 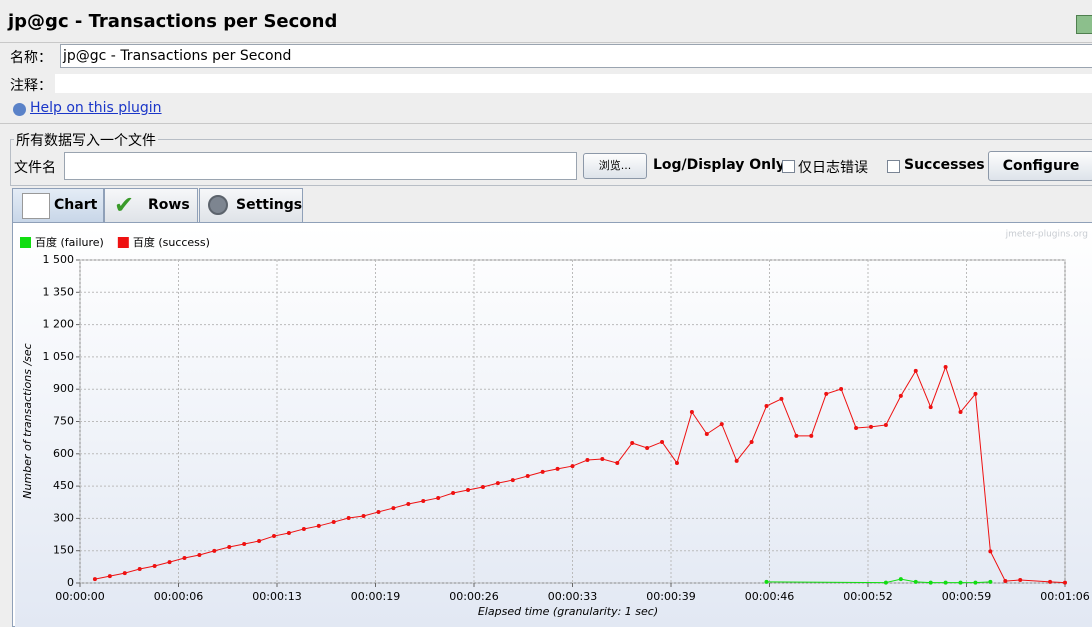 What do you see at coordinates (473, 596) in the screenshot?
I see `x-tick-label: 00:00:26` at bounding box center [473, 596].